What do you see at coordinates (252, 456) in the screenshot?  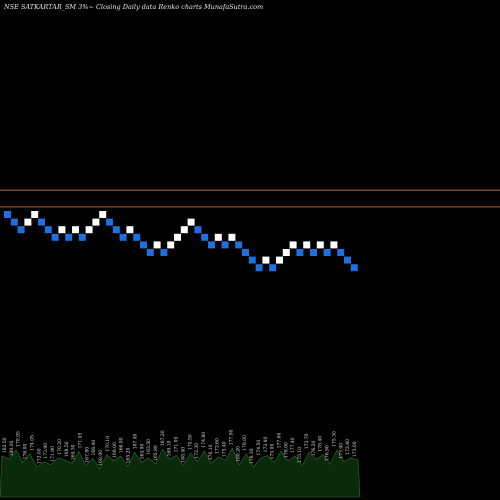 I see `volume-label: 176.30` at bounding box center [252, 456].